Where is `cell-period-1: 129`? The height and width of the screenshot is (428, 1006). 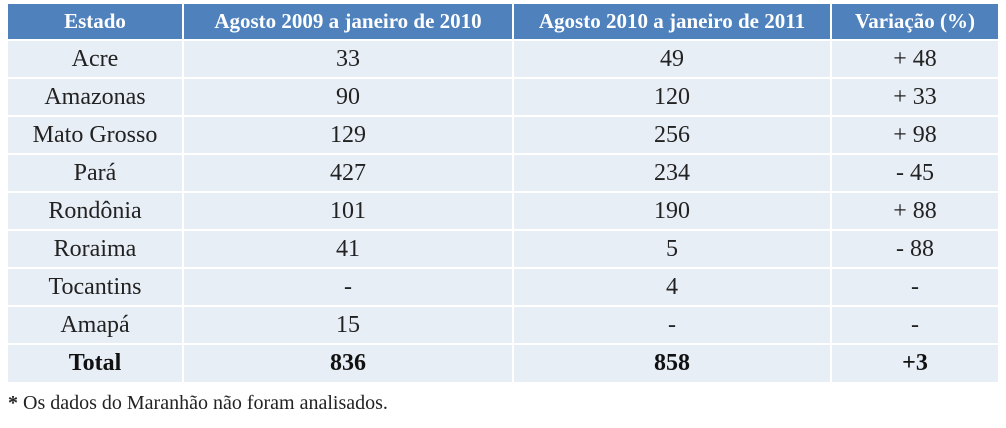 cell-period-1: 129 is located at coordinates (348, 135).